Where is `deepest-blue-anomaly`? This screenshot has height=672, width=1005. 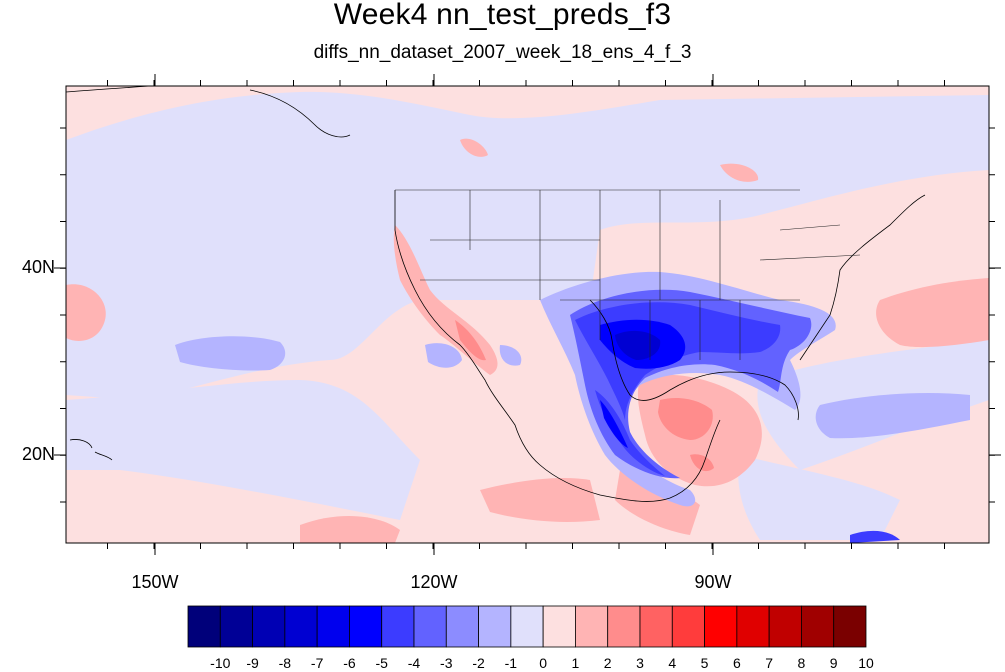 deepest-blue-anomaly is located at coordinates (638, 345).